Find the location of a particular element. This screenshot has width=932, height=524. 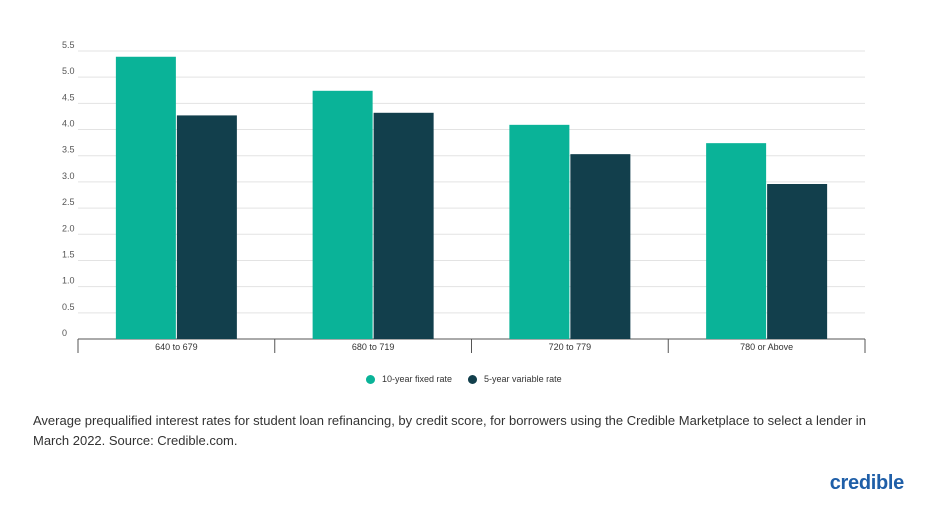

legend-item-10-year-fixed: 10-year fixed rate is located at coordinates (409, 379).